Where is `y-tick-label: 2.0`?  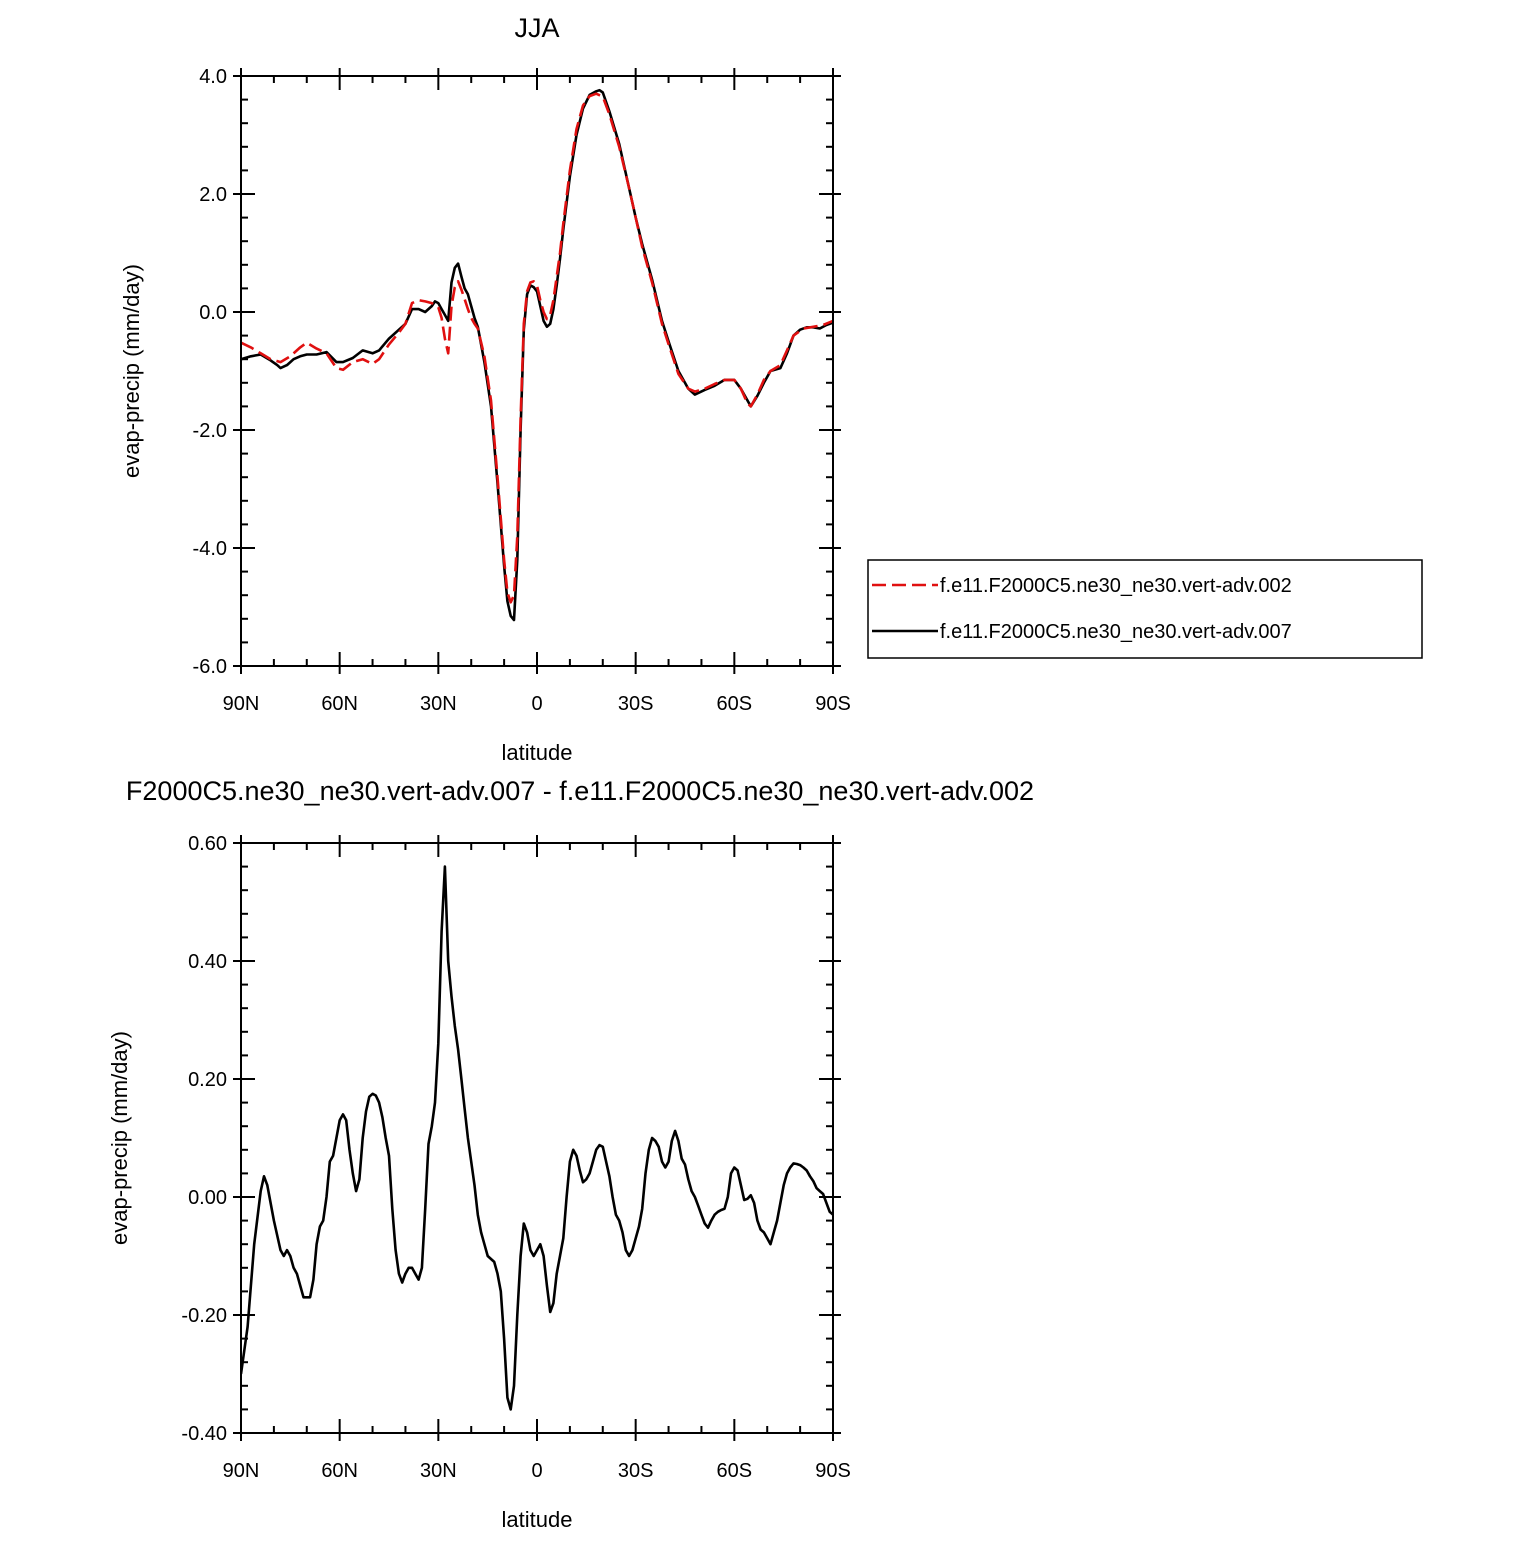
y-tick-label: 2.0 is located at coordinates (213, 195).